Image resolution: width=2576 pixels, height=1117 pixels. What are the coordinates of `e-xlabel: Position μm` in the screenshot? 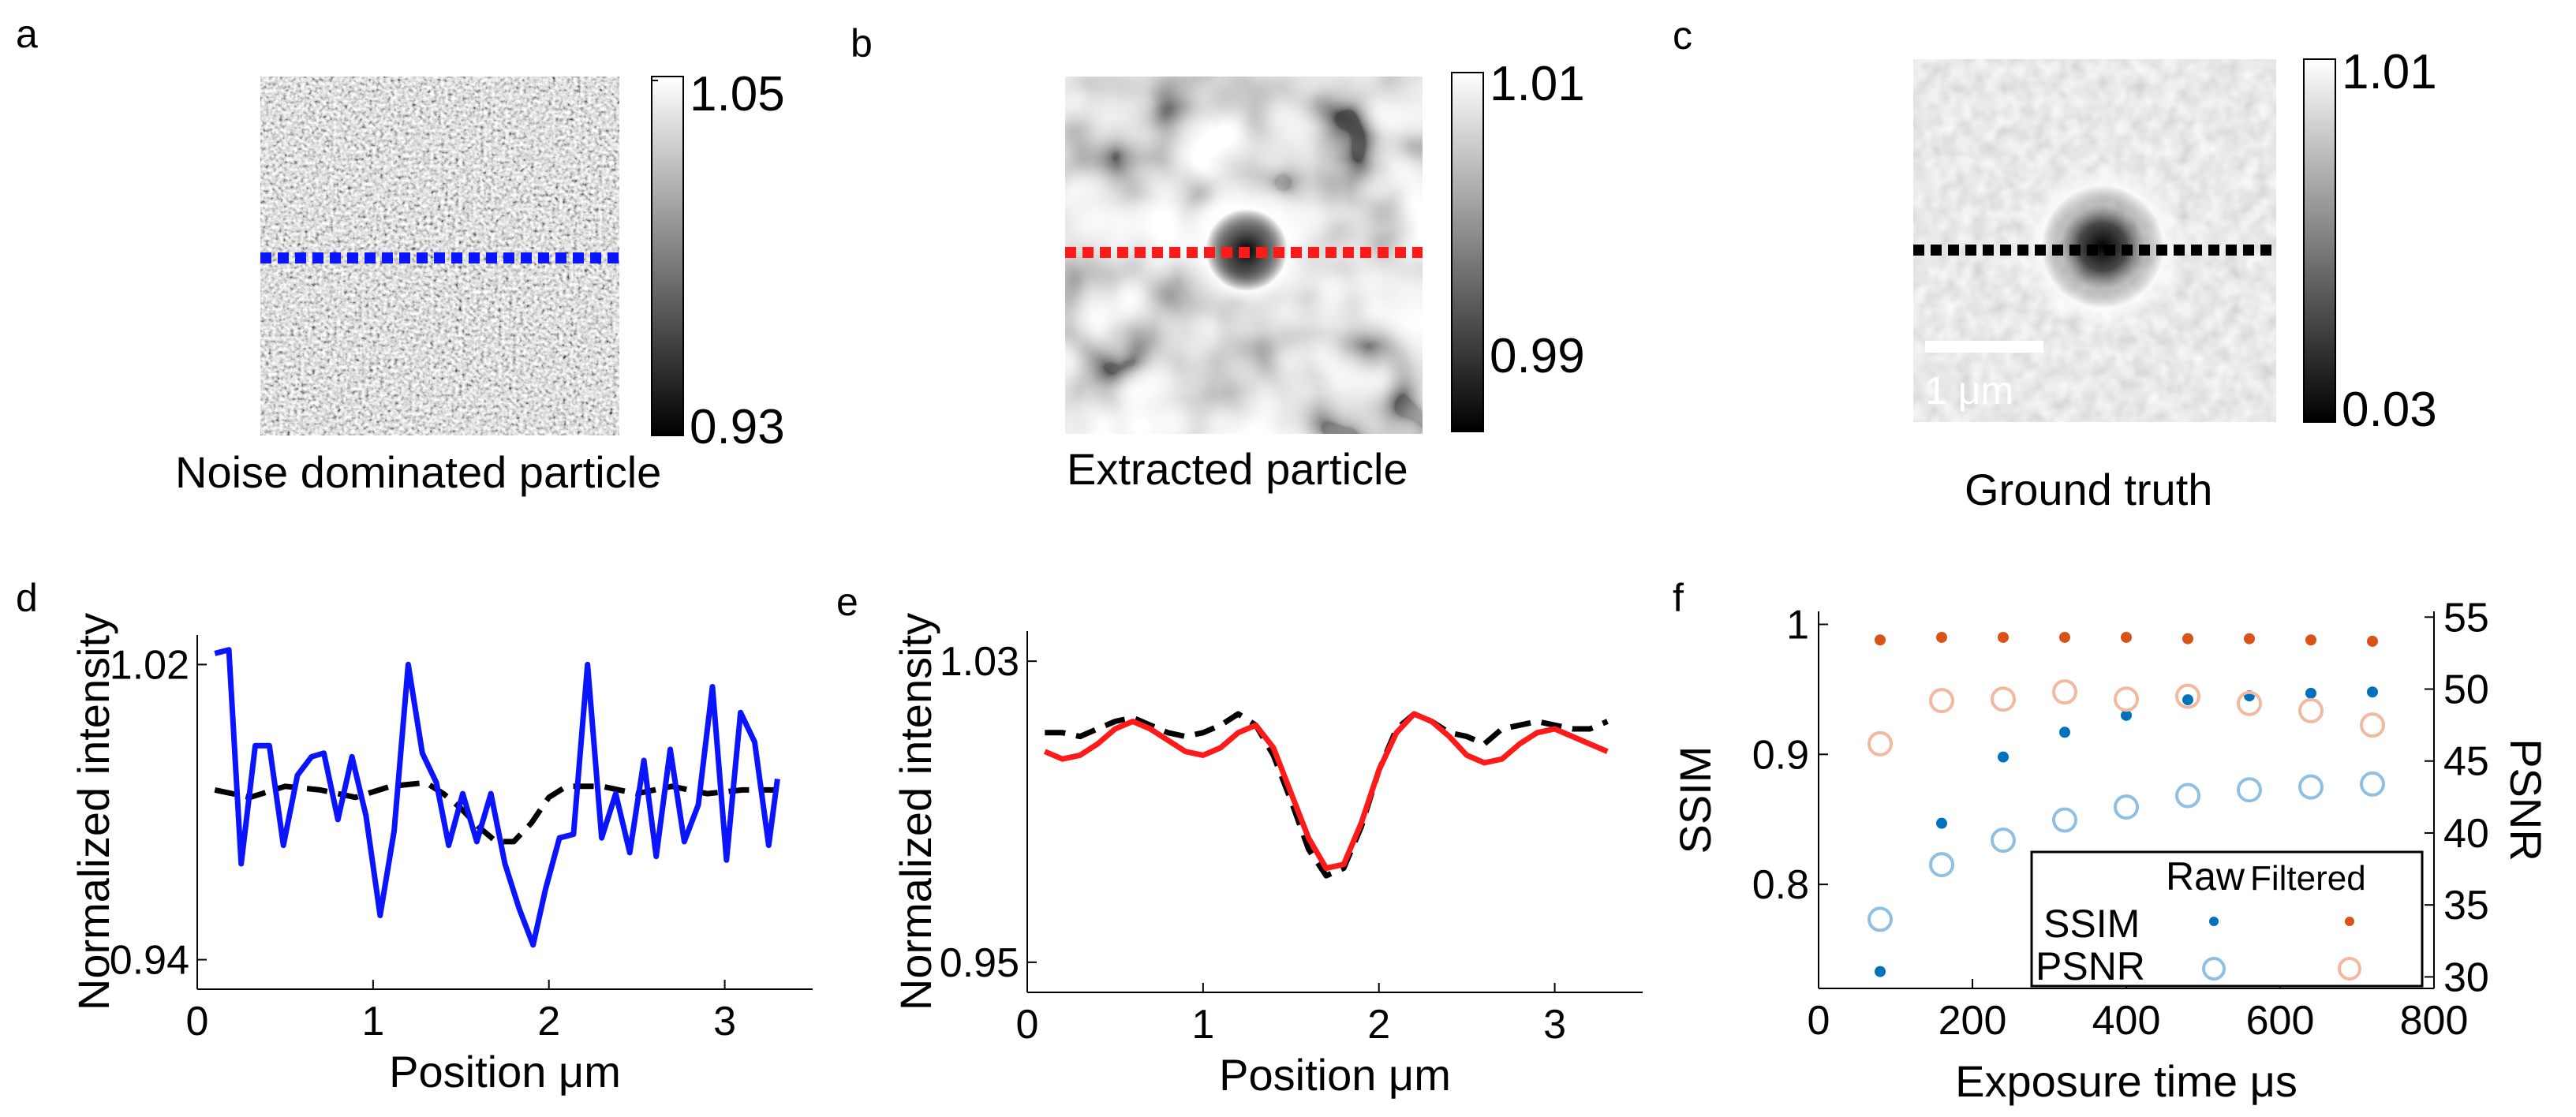 It's located at (1335, 1075).